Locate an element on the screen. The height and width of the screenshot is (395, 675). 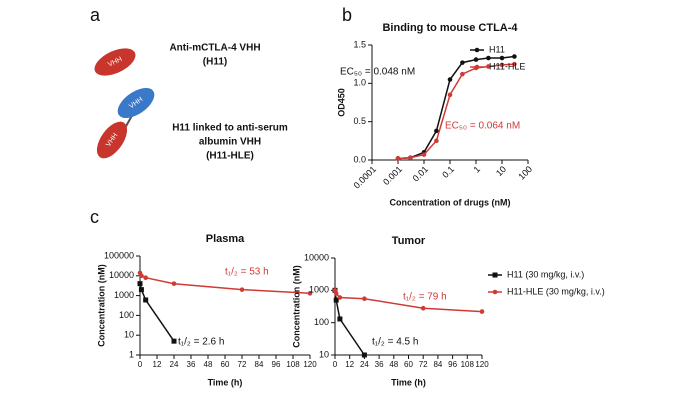
y-tick-label: 0.5 is located at coordinates (359, 121).